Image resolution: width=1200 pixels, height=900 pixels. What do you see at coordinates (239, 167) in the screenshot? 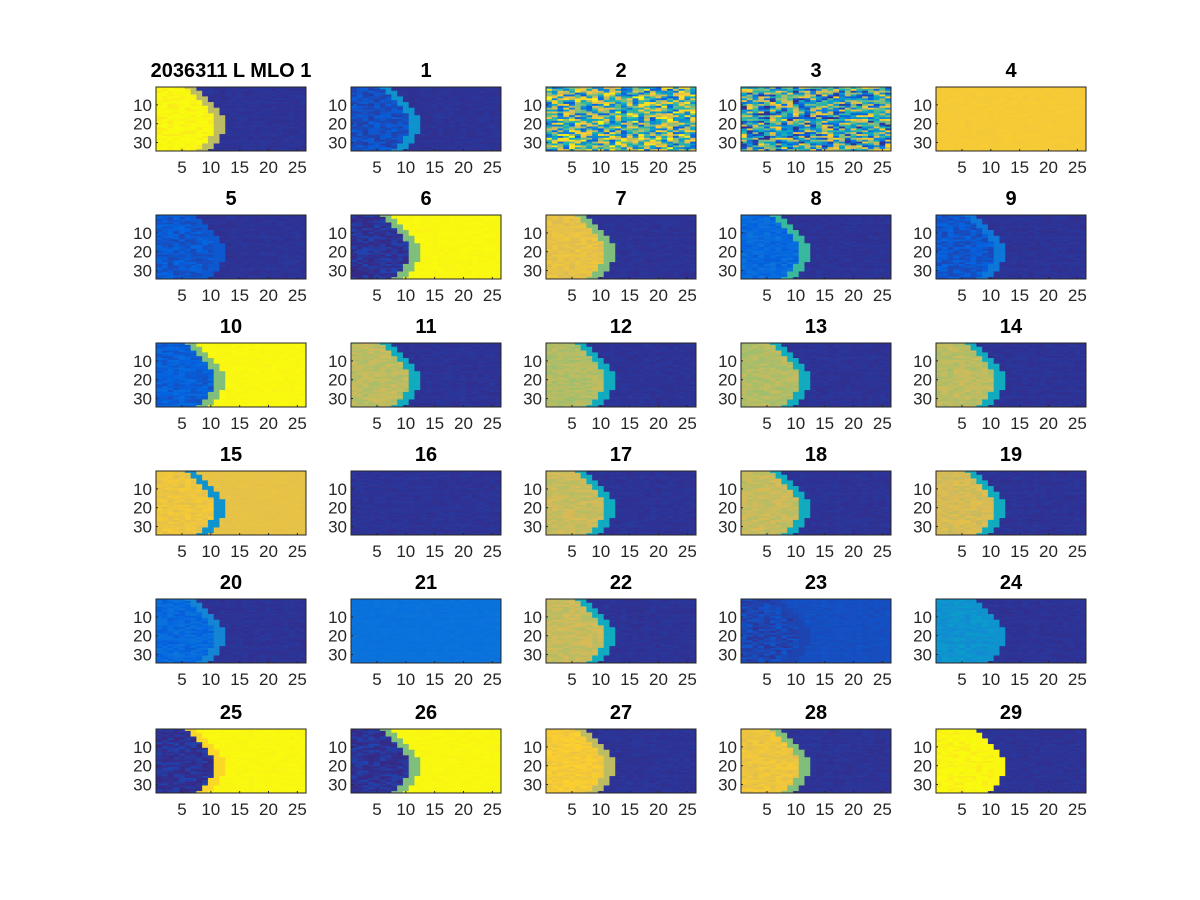
I see `x-tick-label: 15` at bounding box center [239, 167].